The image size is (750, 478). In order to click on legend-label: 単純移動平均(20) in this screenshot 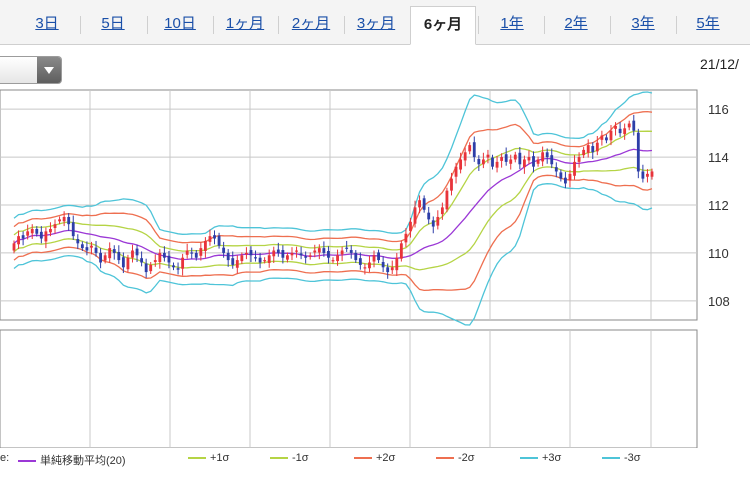, I will do `click(83, 461)`.